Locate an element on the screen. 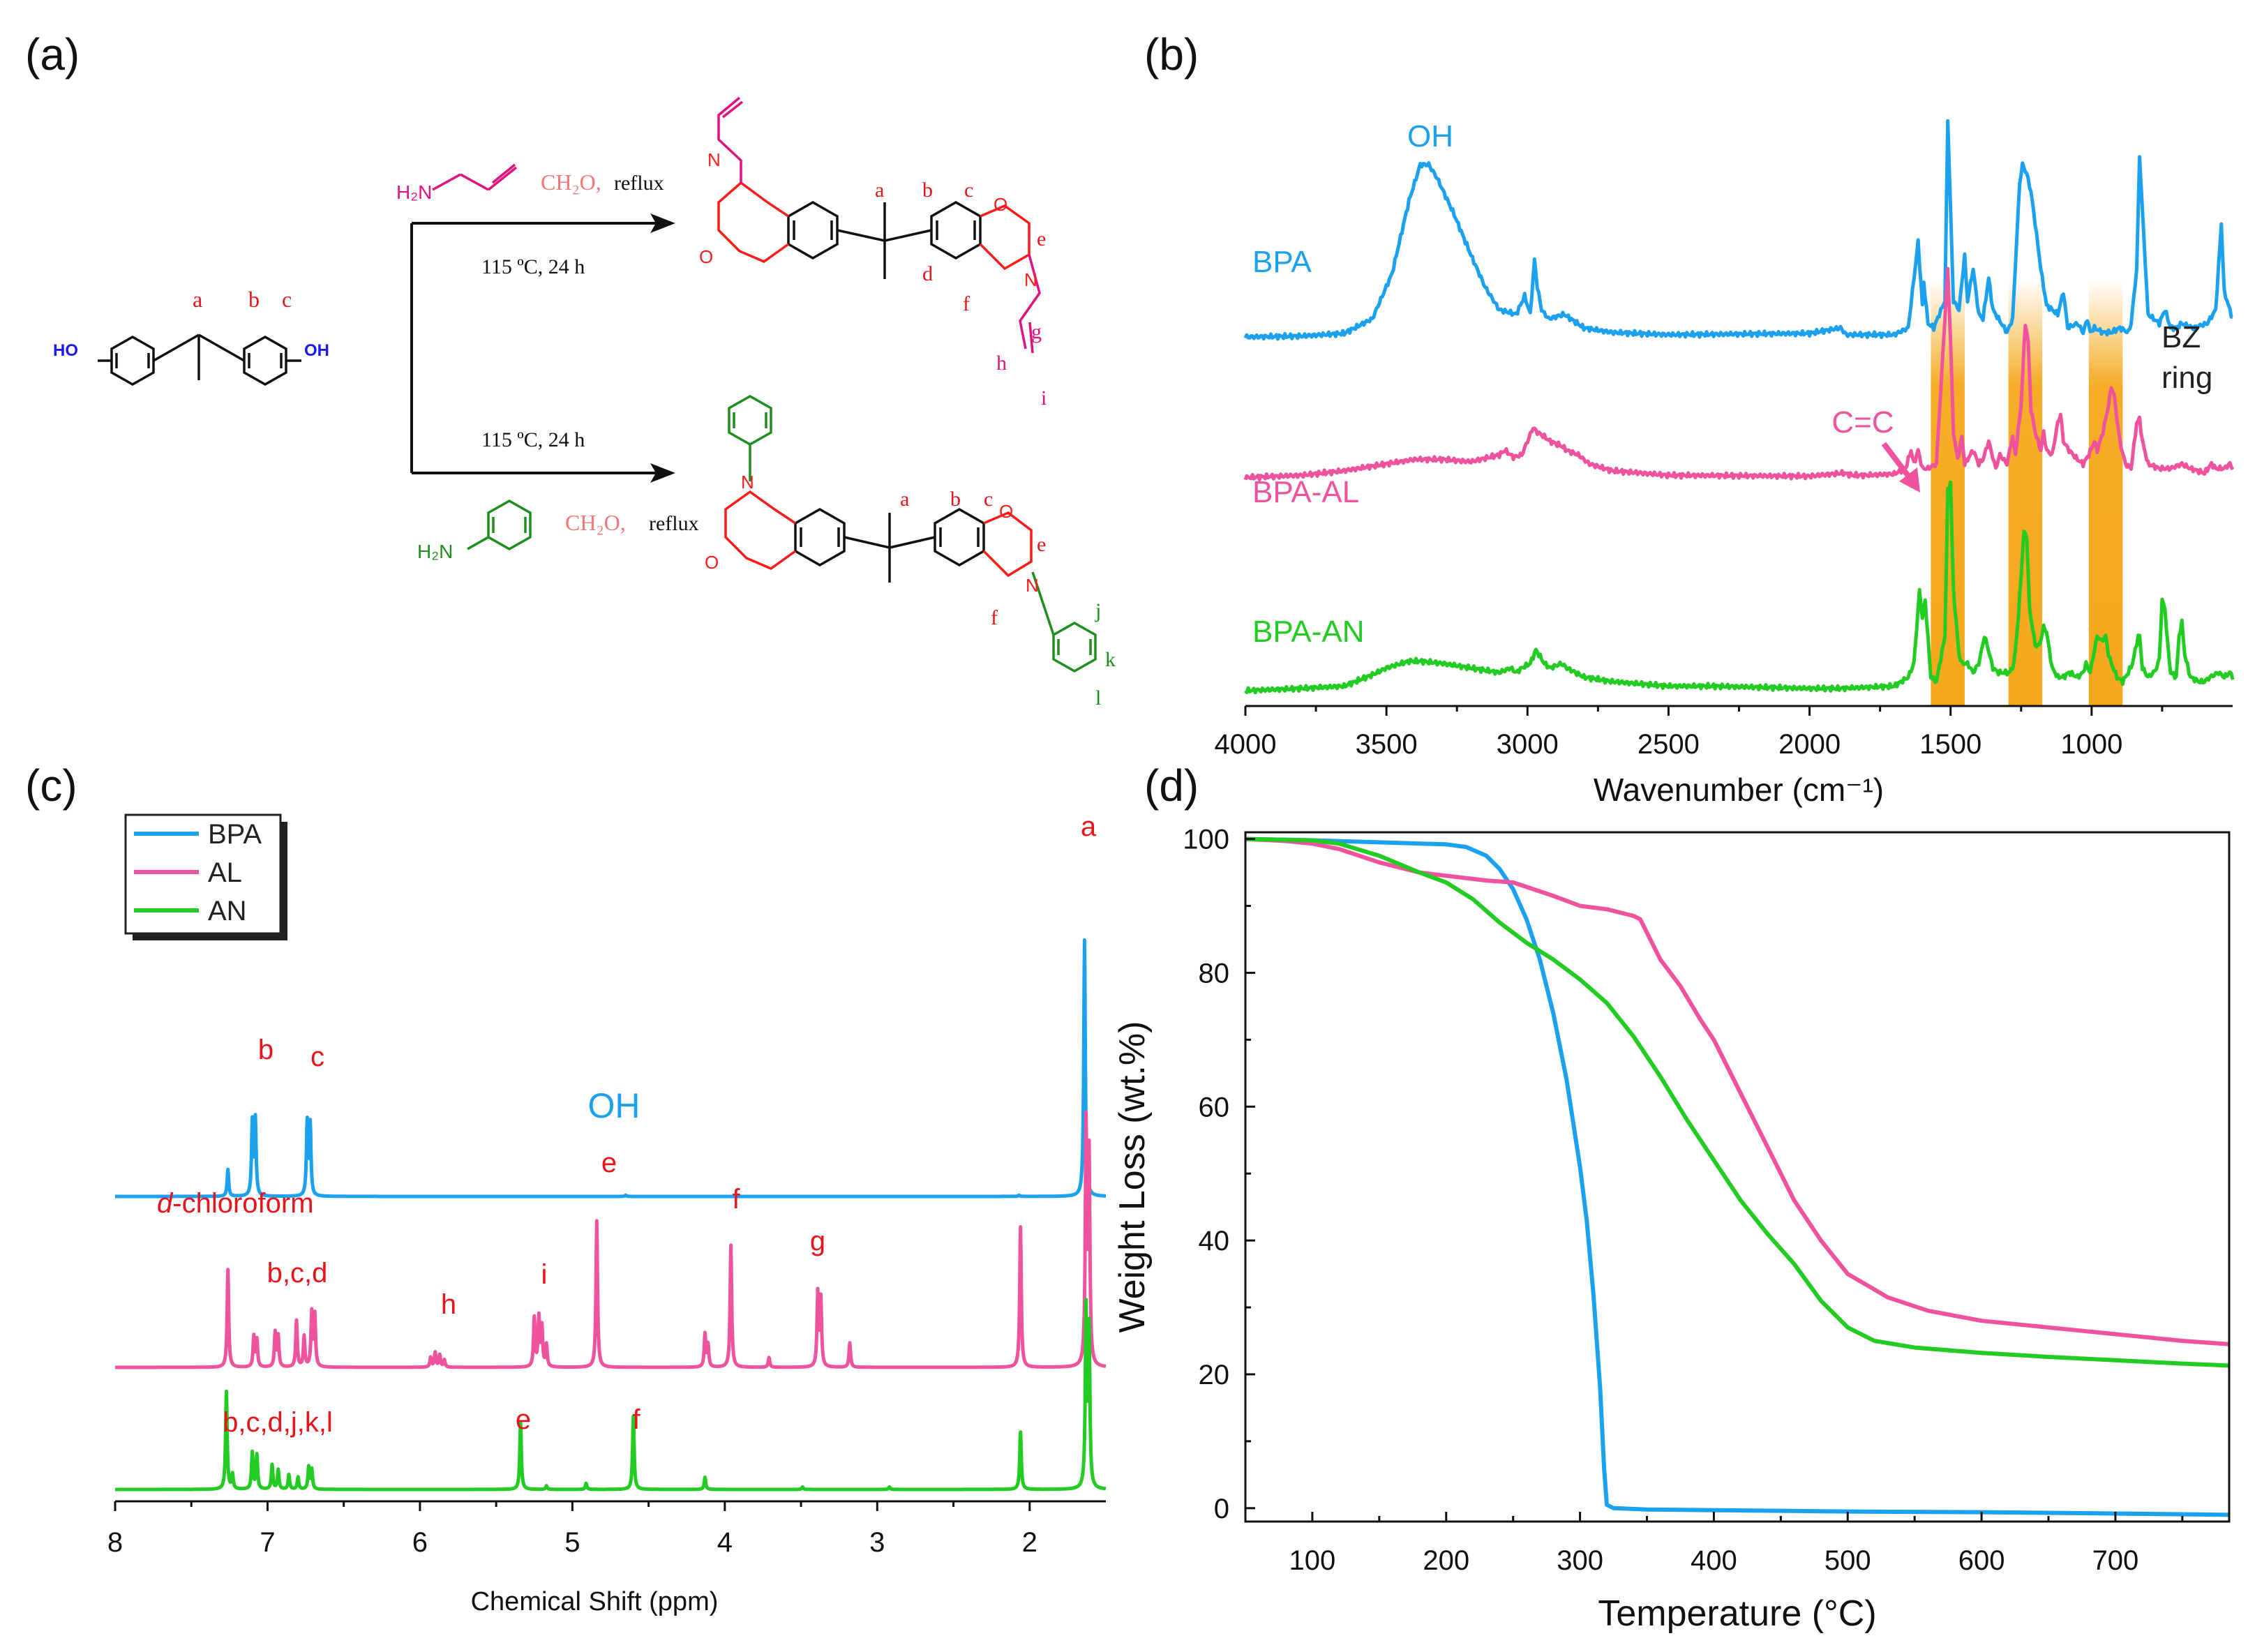 This screenshot has height=1652, width=2248. nmr-legend: BPA AL AN is located at coordinates (206, 877).